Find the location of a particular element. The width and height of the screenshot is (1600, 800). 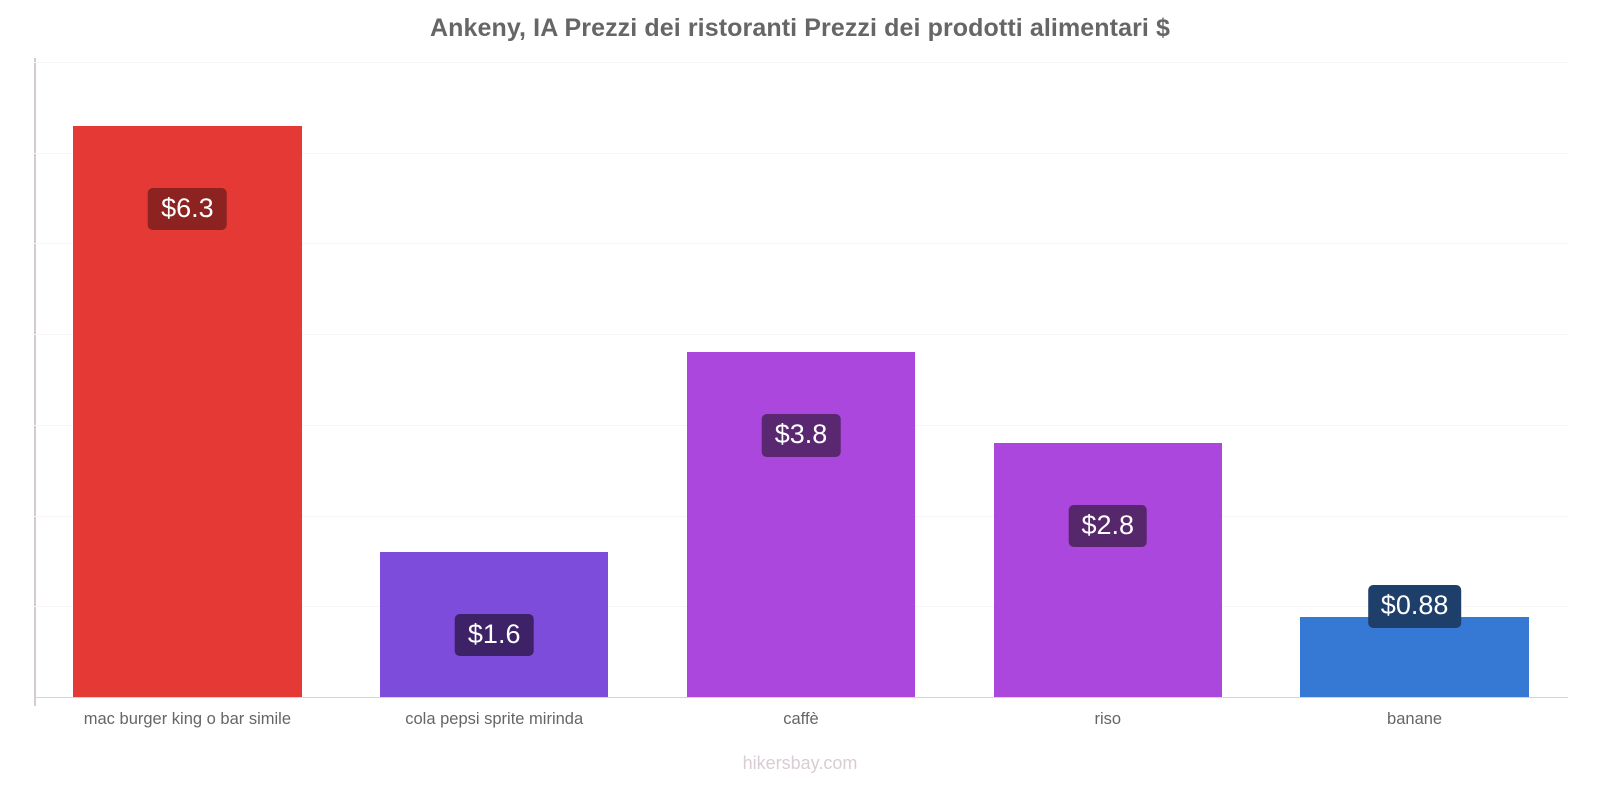

x-axis-tick-label: riso is located at coordinates (1108, 719).